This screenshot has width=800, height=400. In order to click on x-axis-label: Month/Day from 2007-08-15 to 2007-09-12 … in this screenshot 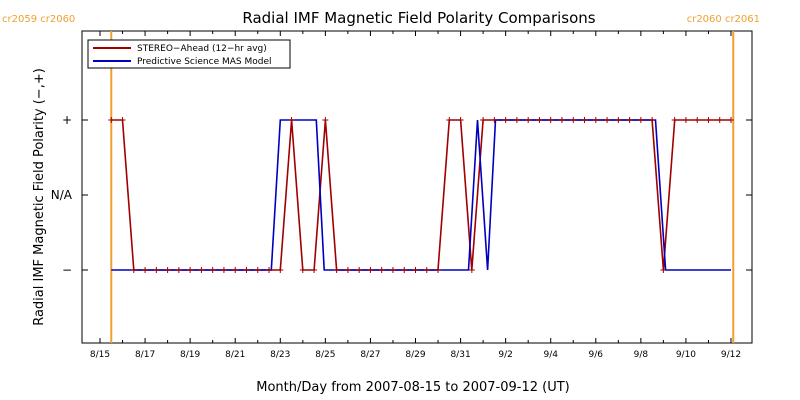, I will do `click(412, 387)`.